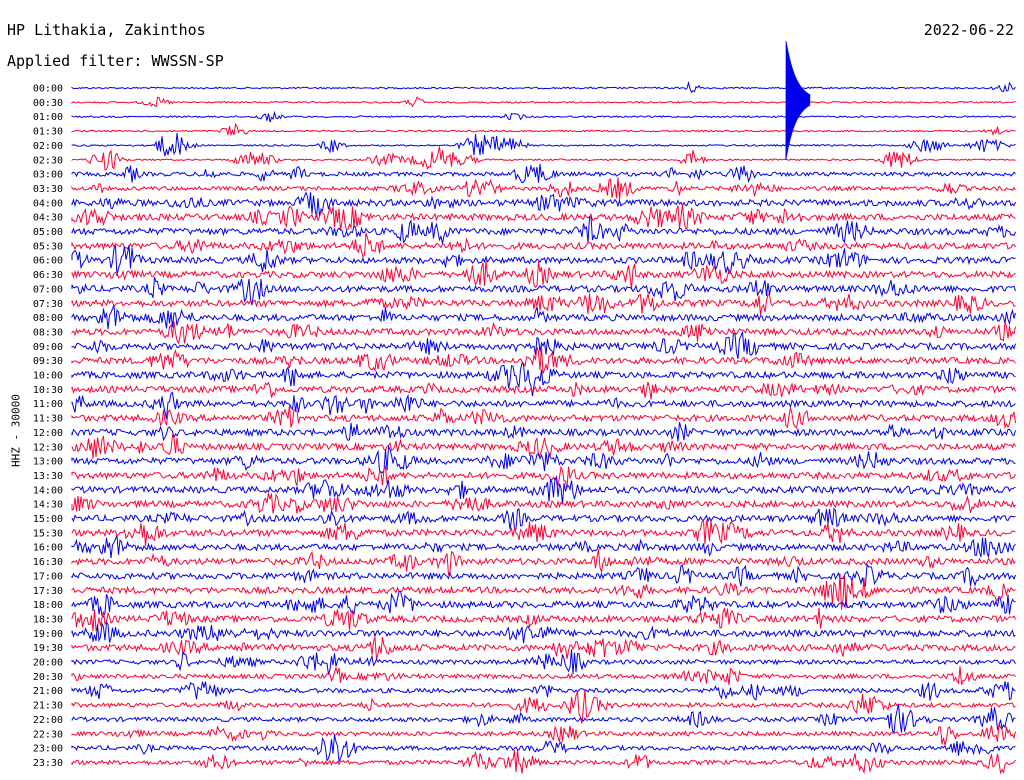  Describe the element at coordinates (48, 318) in the screenshot. I see `row-time-label: 08:00` at that location.